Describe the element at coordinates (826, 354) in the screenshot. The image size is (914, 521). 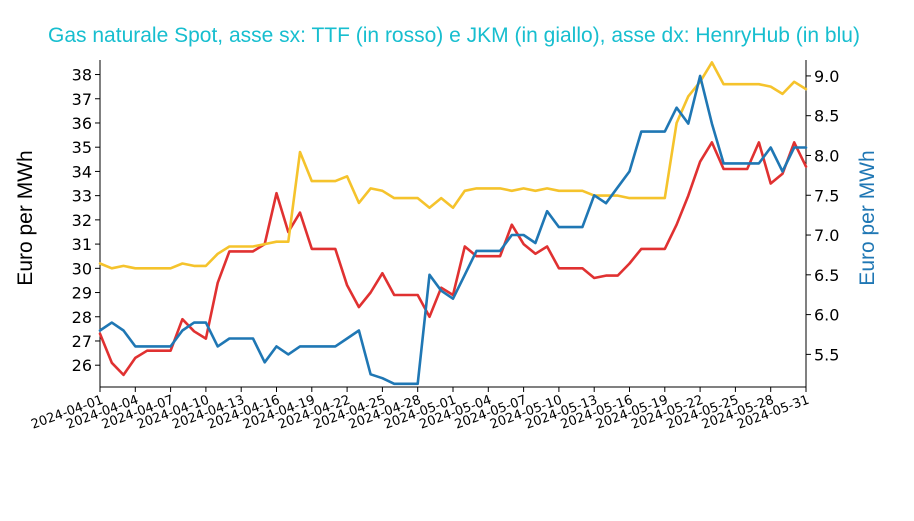
I see `right-tick-label: 5.5` at that location.